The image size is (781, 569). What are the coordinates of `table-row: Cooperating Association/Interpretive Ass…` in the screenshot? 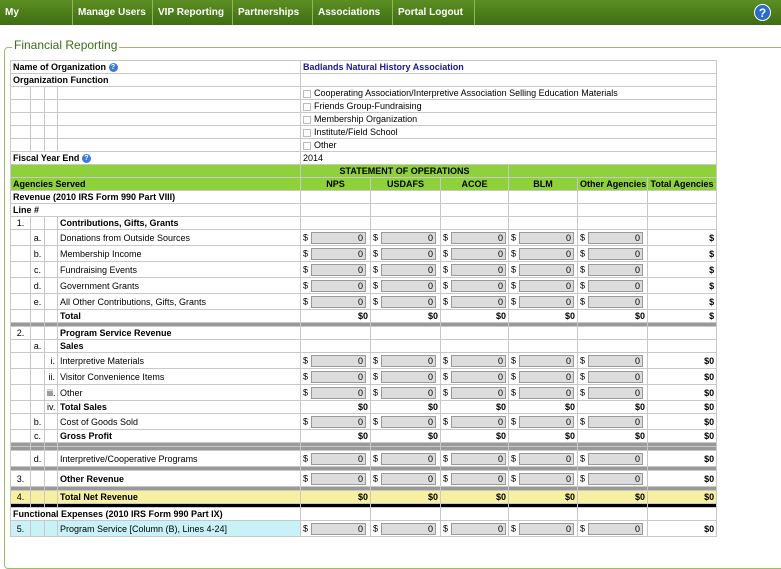 It's located at (364, 93).